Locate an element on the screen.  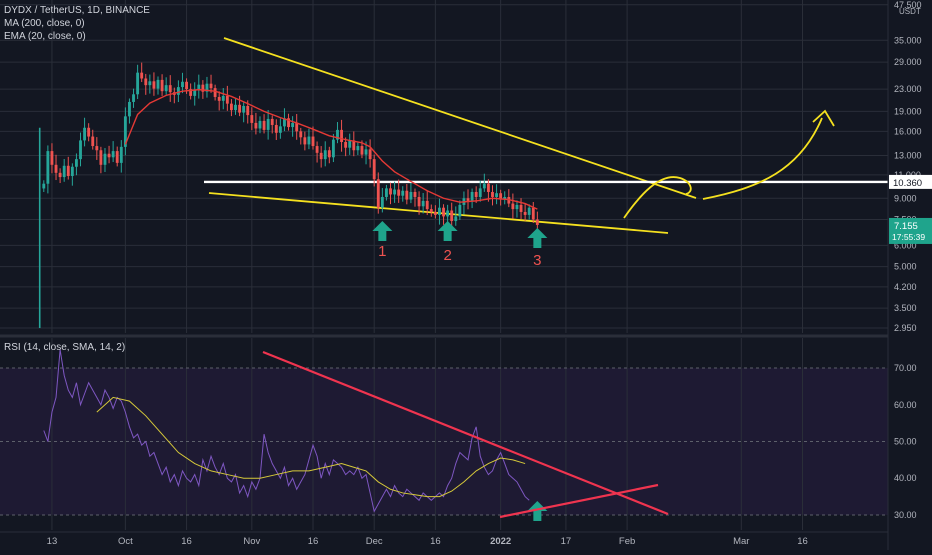
candle-countdown: 17:55:39 is located at coordinates (908, 237).